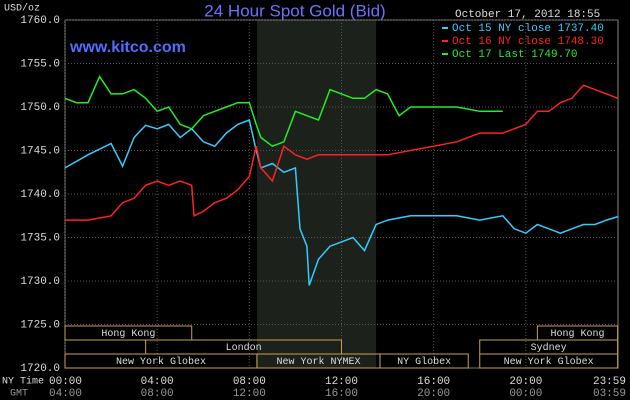 The height and width of the screenshot is (400, 630). What do you see at coordinates (22, 9) in the screenshot?
I see `y-axis-label: USD/oz` at bounding box center [22, 9].